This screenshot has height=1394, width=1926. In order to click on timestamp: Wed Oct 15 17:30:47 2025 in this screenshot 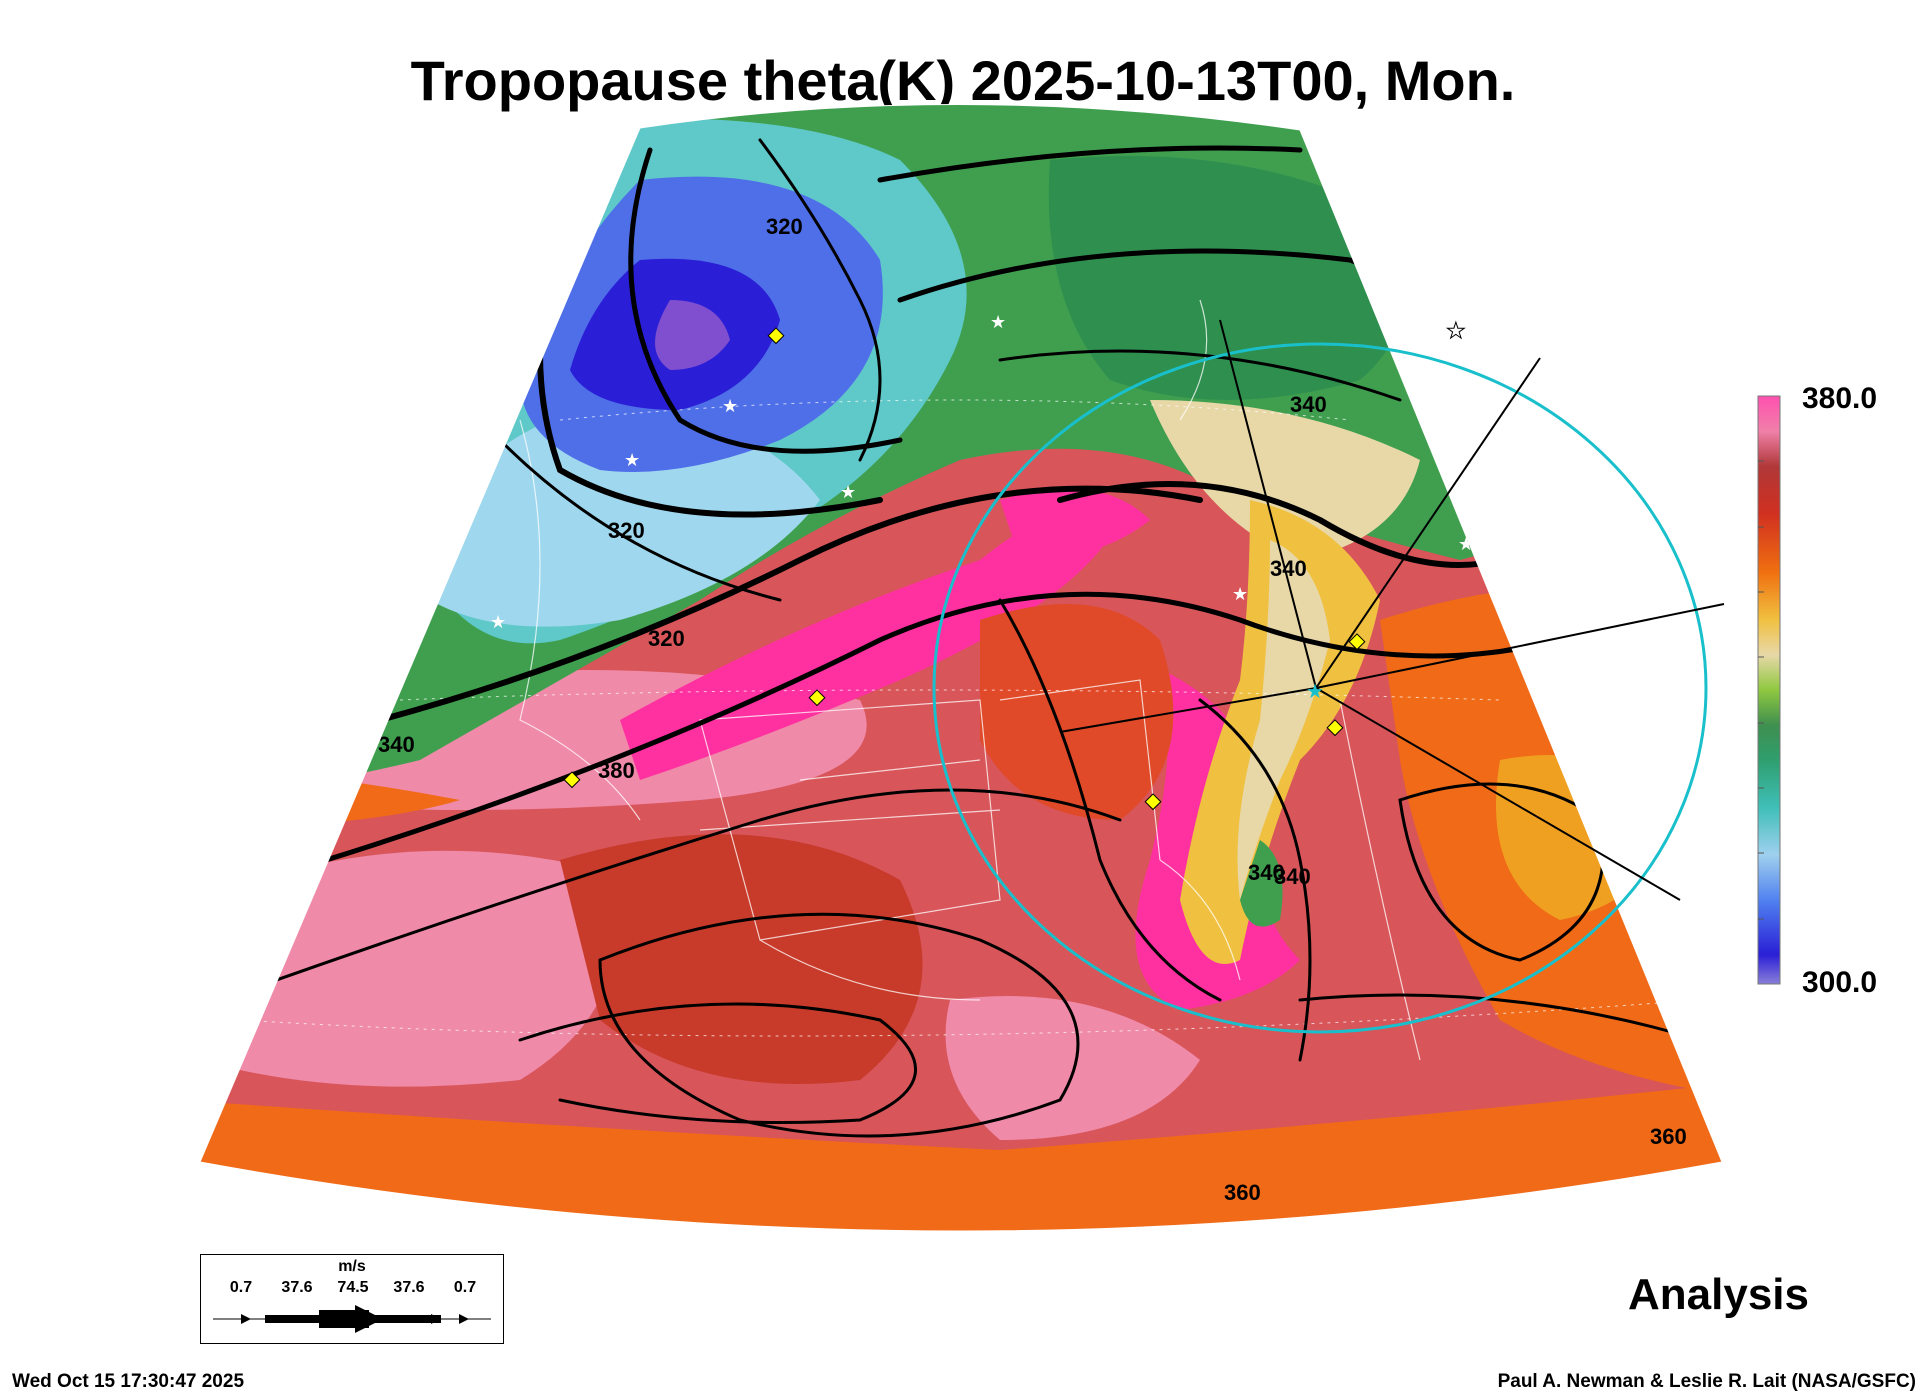, I will do `click(128, 1381)`.